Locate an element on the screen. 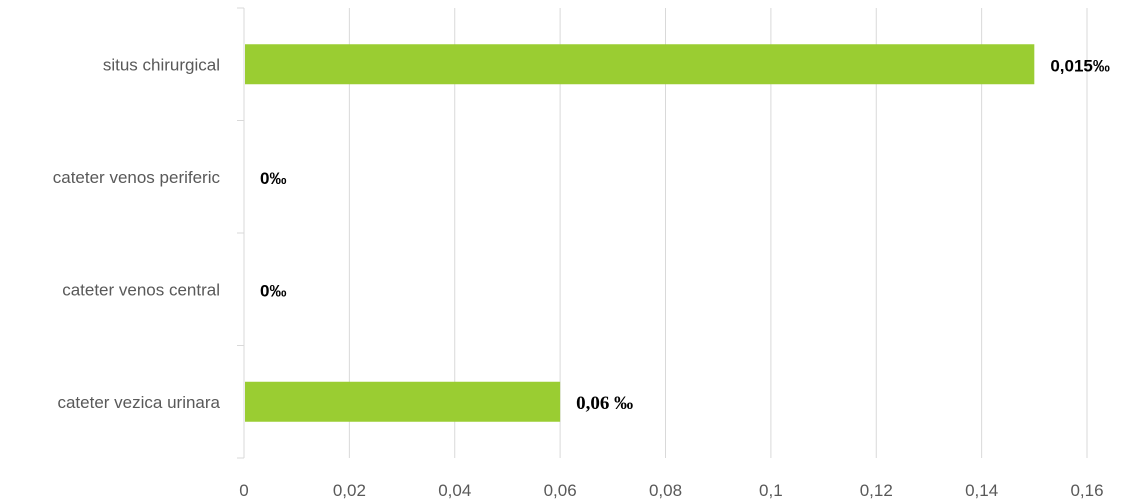 The width and height of the screenshot is (1125, 503). category-label: situs chirurgical is located at coordinates (161, 64).